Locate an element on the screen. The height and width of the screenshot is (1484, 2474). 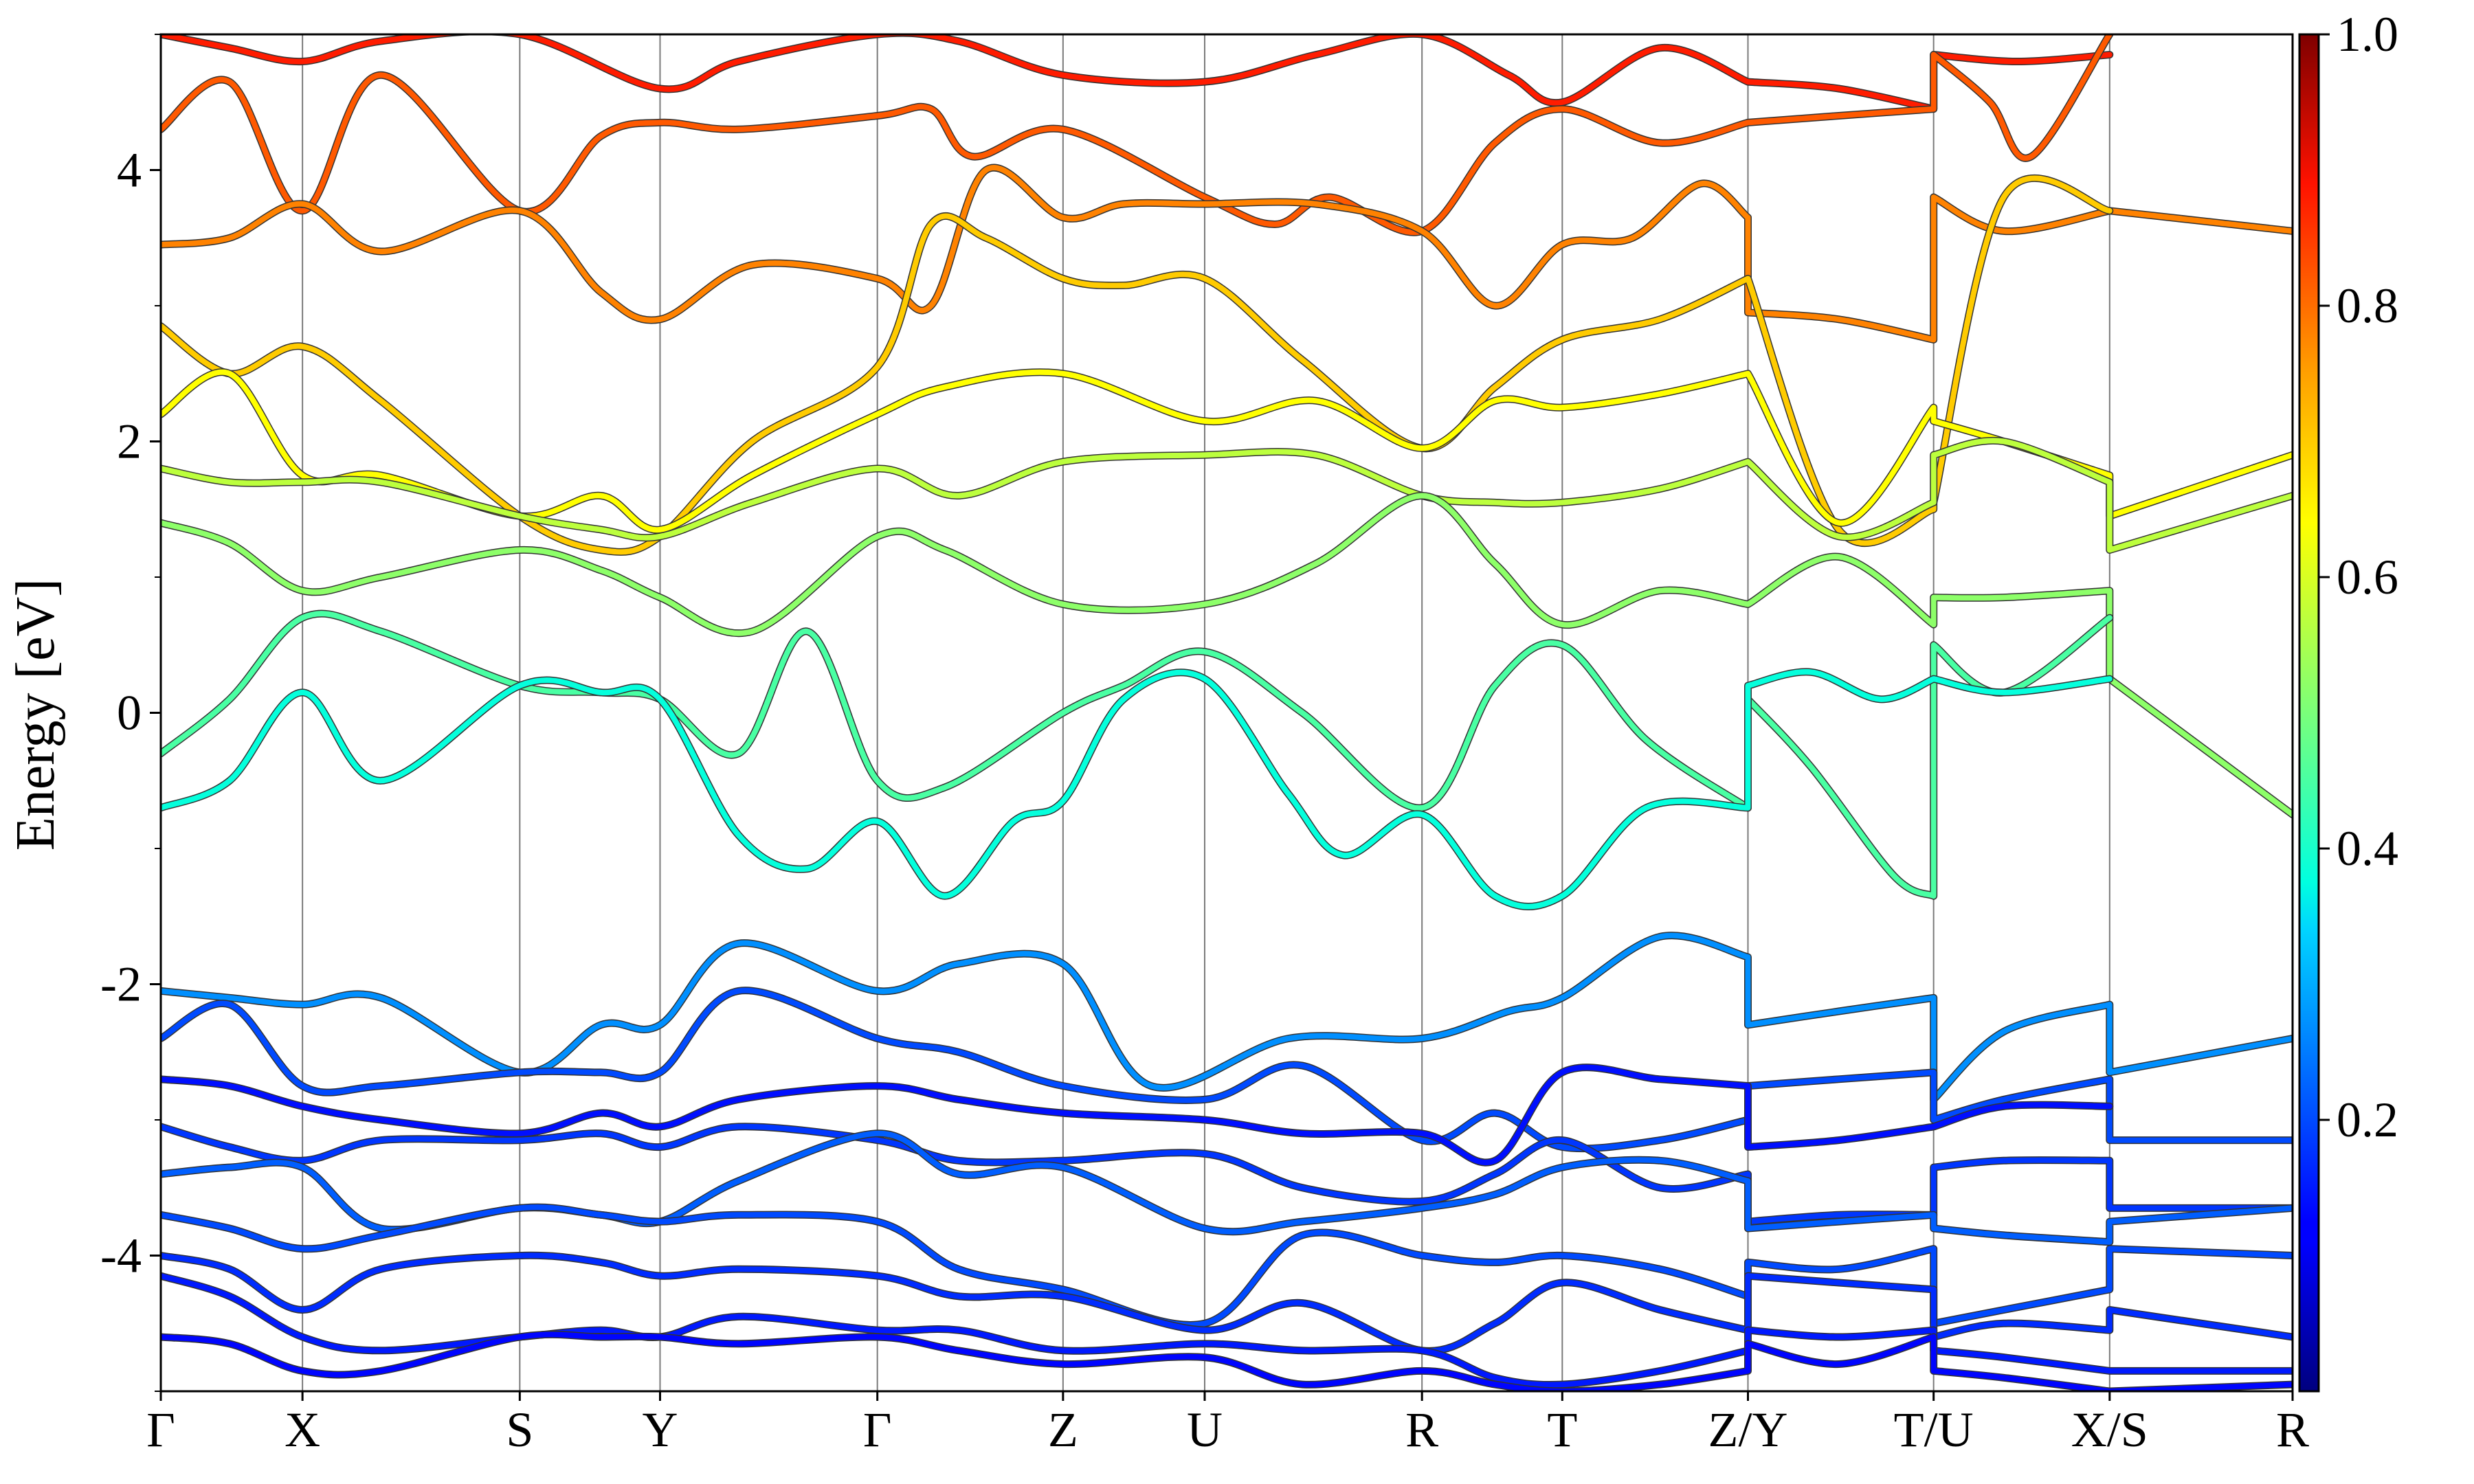
y-axis-label: Energy [eV] is located at coordinates (35, 714).